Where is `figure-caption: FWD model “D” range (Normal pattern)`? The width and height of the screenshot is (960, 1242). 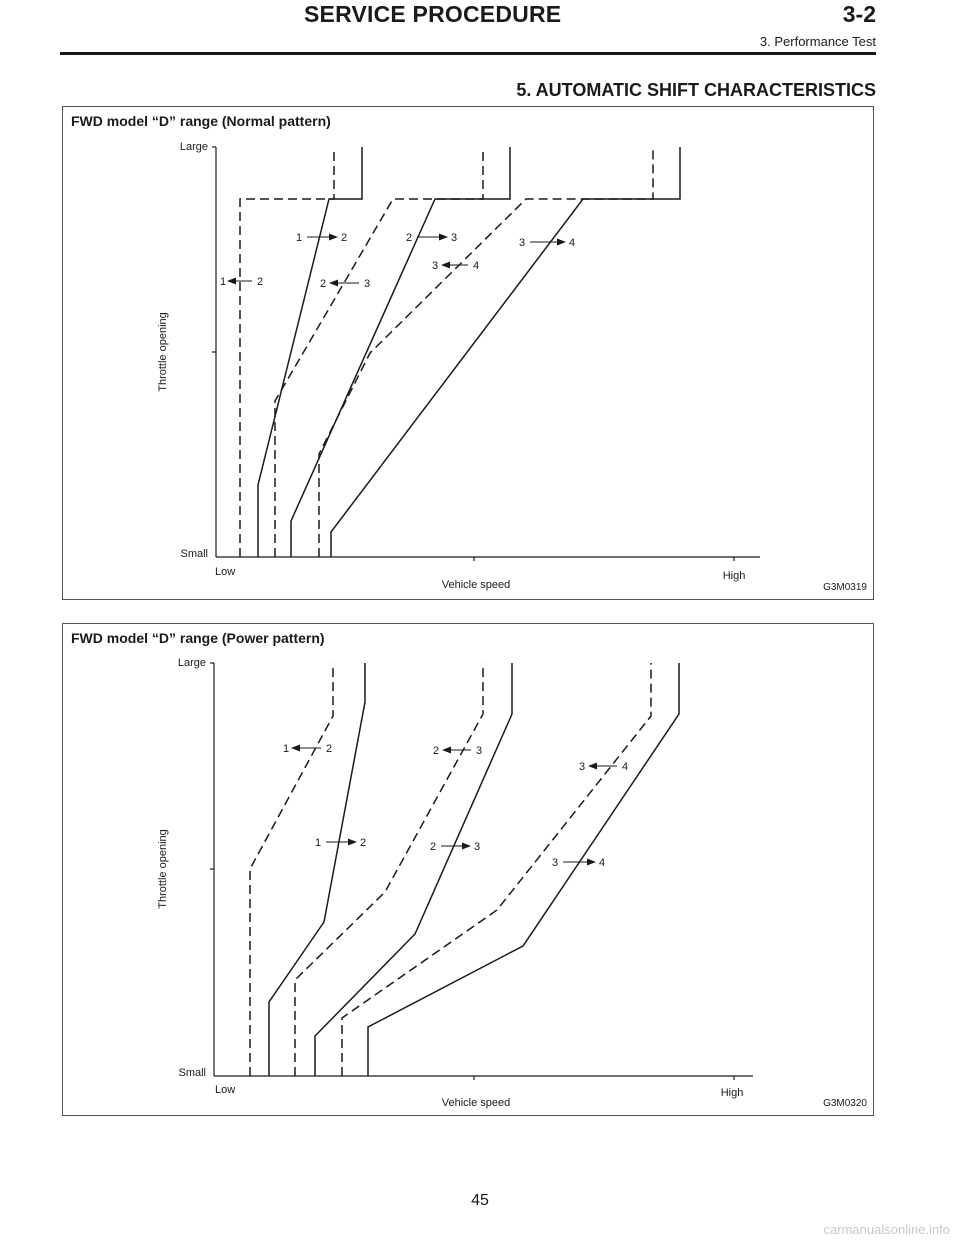 figure-caption: FWD model “D” range (Normal pattern) is located at coordinates (201, 121).